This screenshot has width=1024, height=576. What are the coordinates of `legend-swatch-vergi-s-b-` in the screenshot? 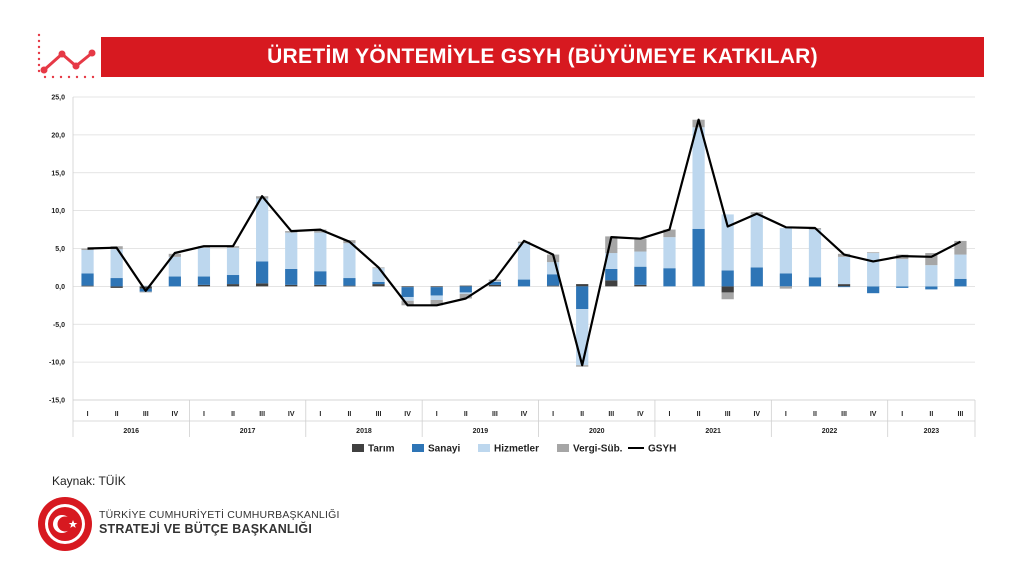 It's located at (563, 448).